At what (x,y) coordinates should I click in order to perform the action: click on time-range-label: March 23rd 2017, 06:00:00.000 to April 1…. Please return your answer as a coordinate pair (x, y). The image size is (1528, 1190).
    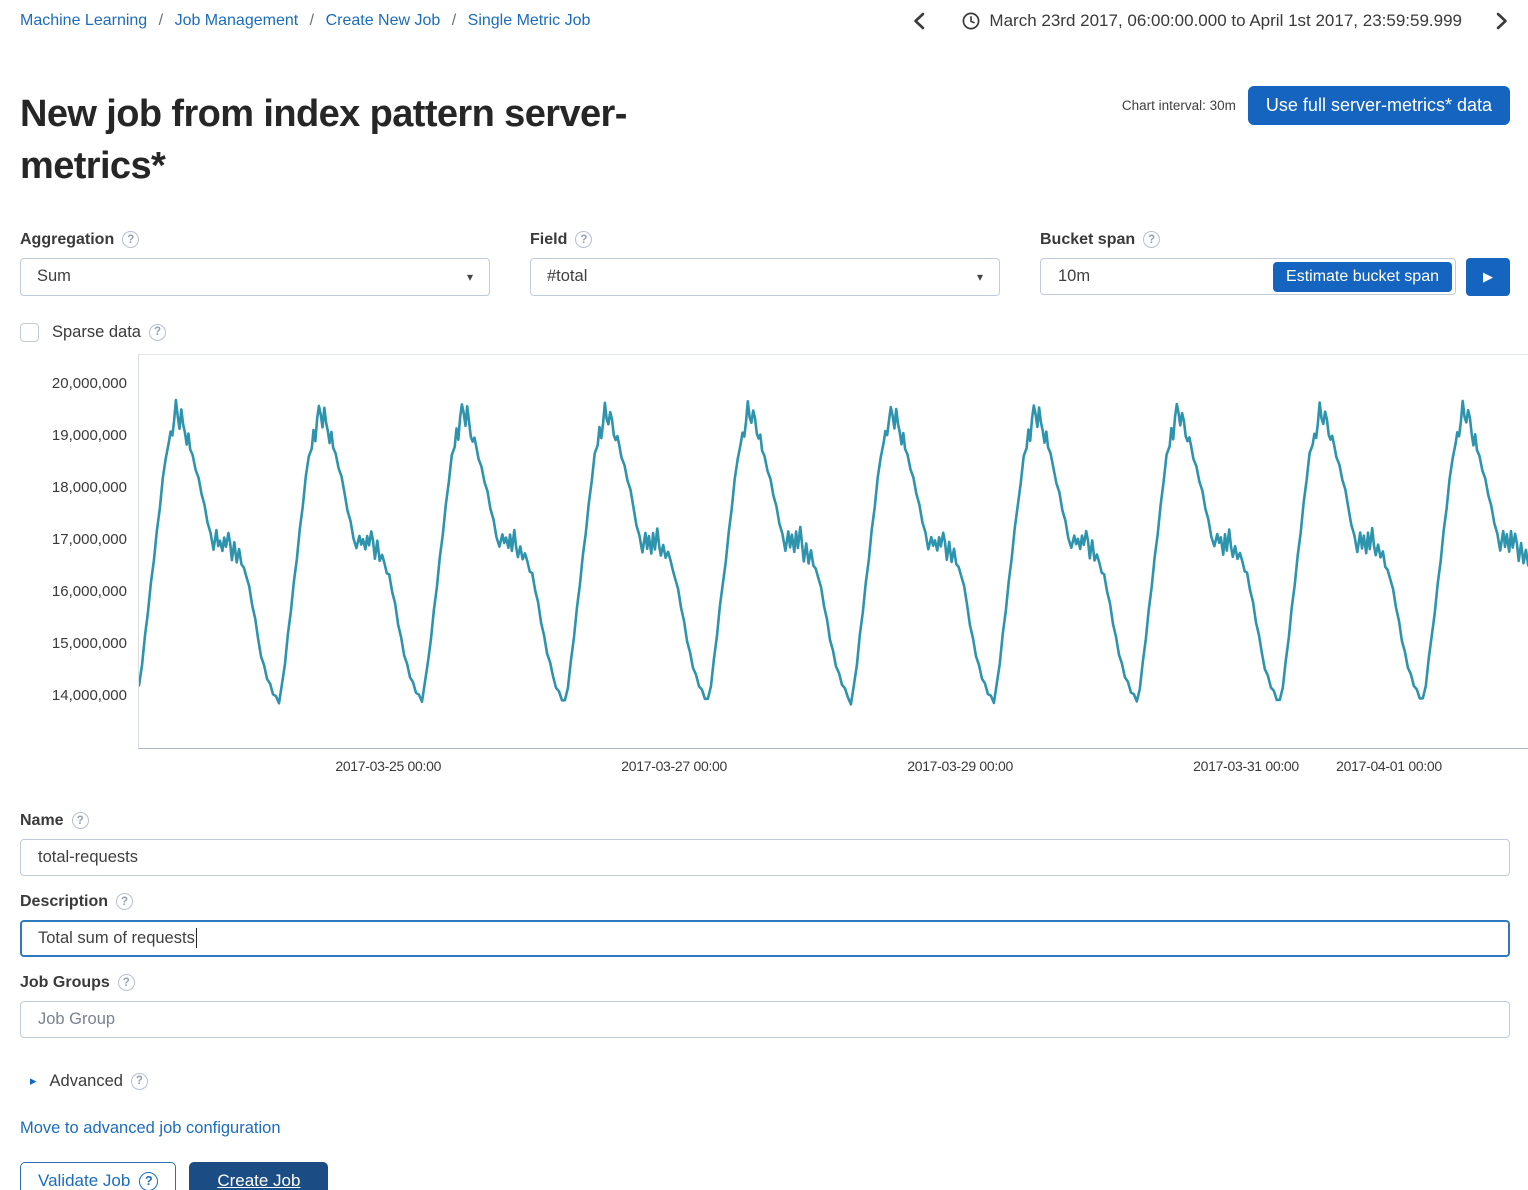
    Looking at the image, I should click on (1225, 20).